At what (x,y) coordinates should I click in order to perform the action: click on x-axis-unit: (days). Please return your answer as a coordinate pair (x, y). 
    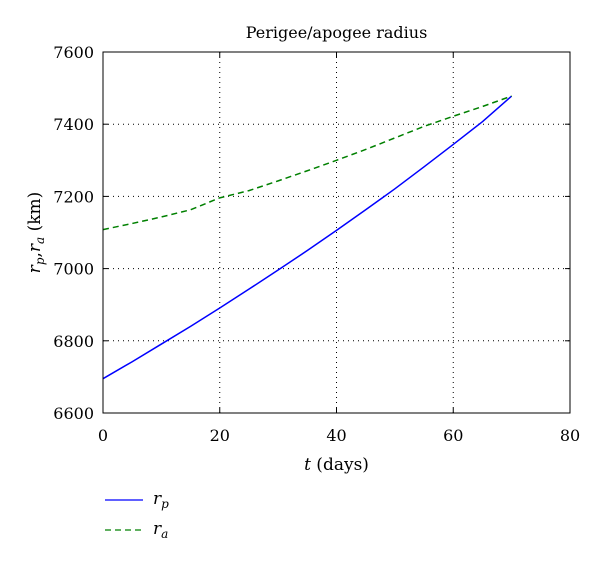
    Looking at the image, I should click on (340, 465).